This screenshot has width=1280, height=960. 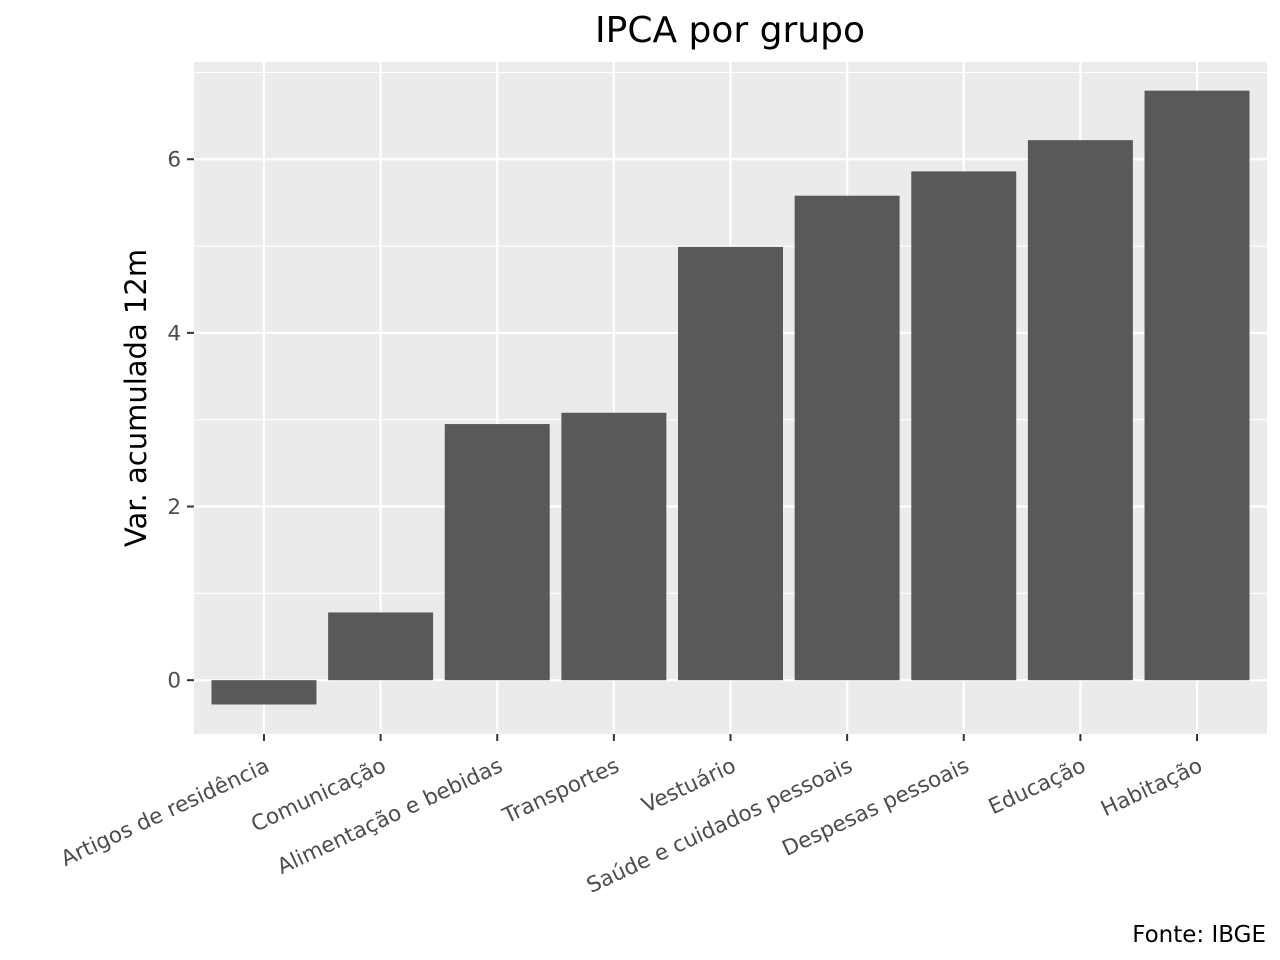 What do you see at coordinates (174, 160) in the screenshot?
I see `y-tick-label: 6` at bounding box center [174, 160].